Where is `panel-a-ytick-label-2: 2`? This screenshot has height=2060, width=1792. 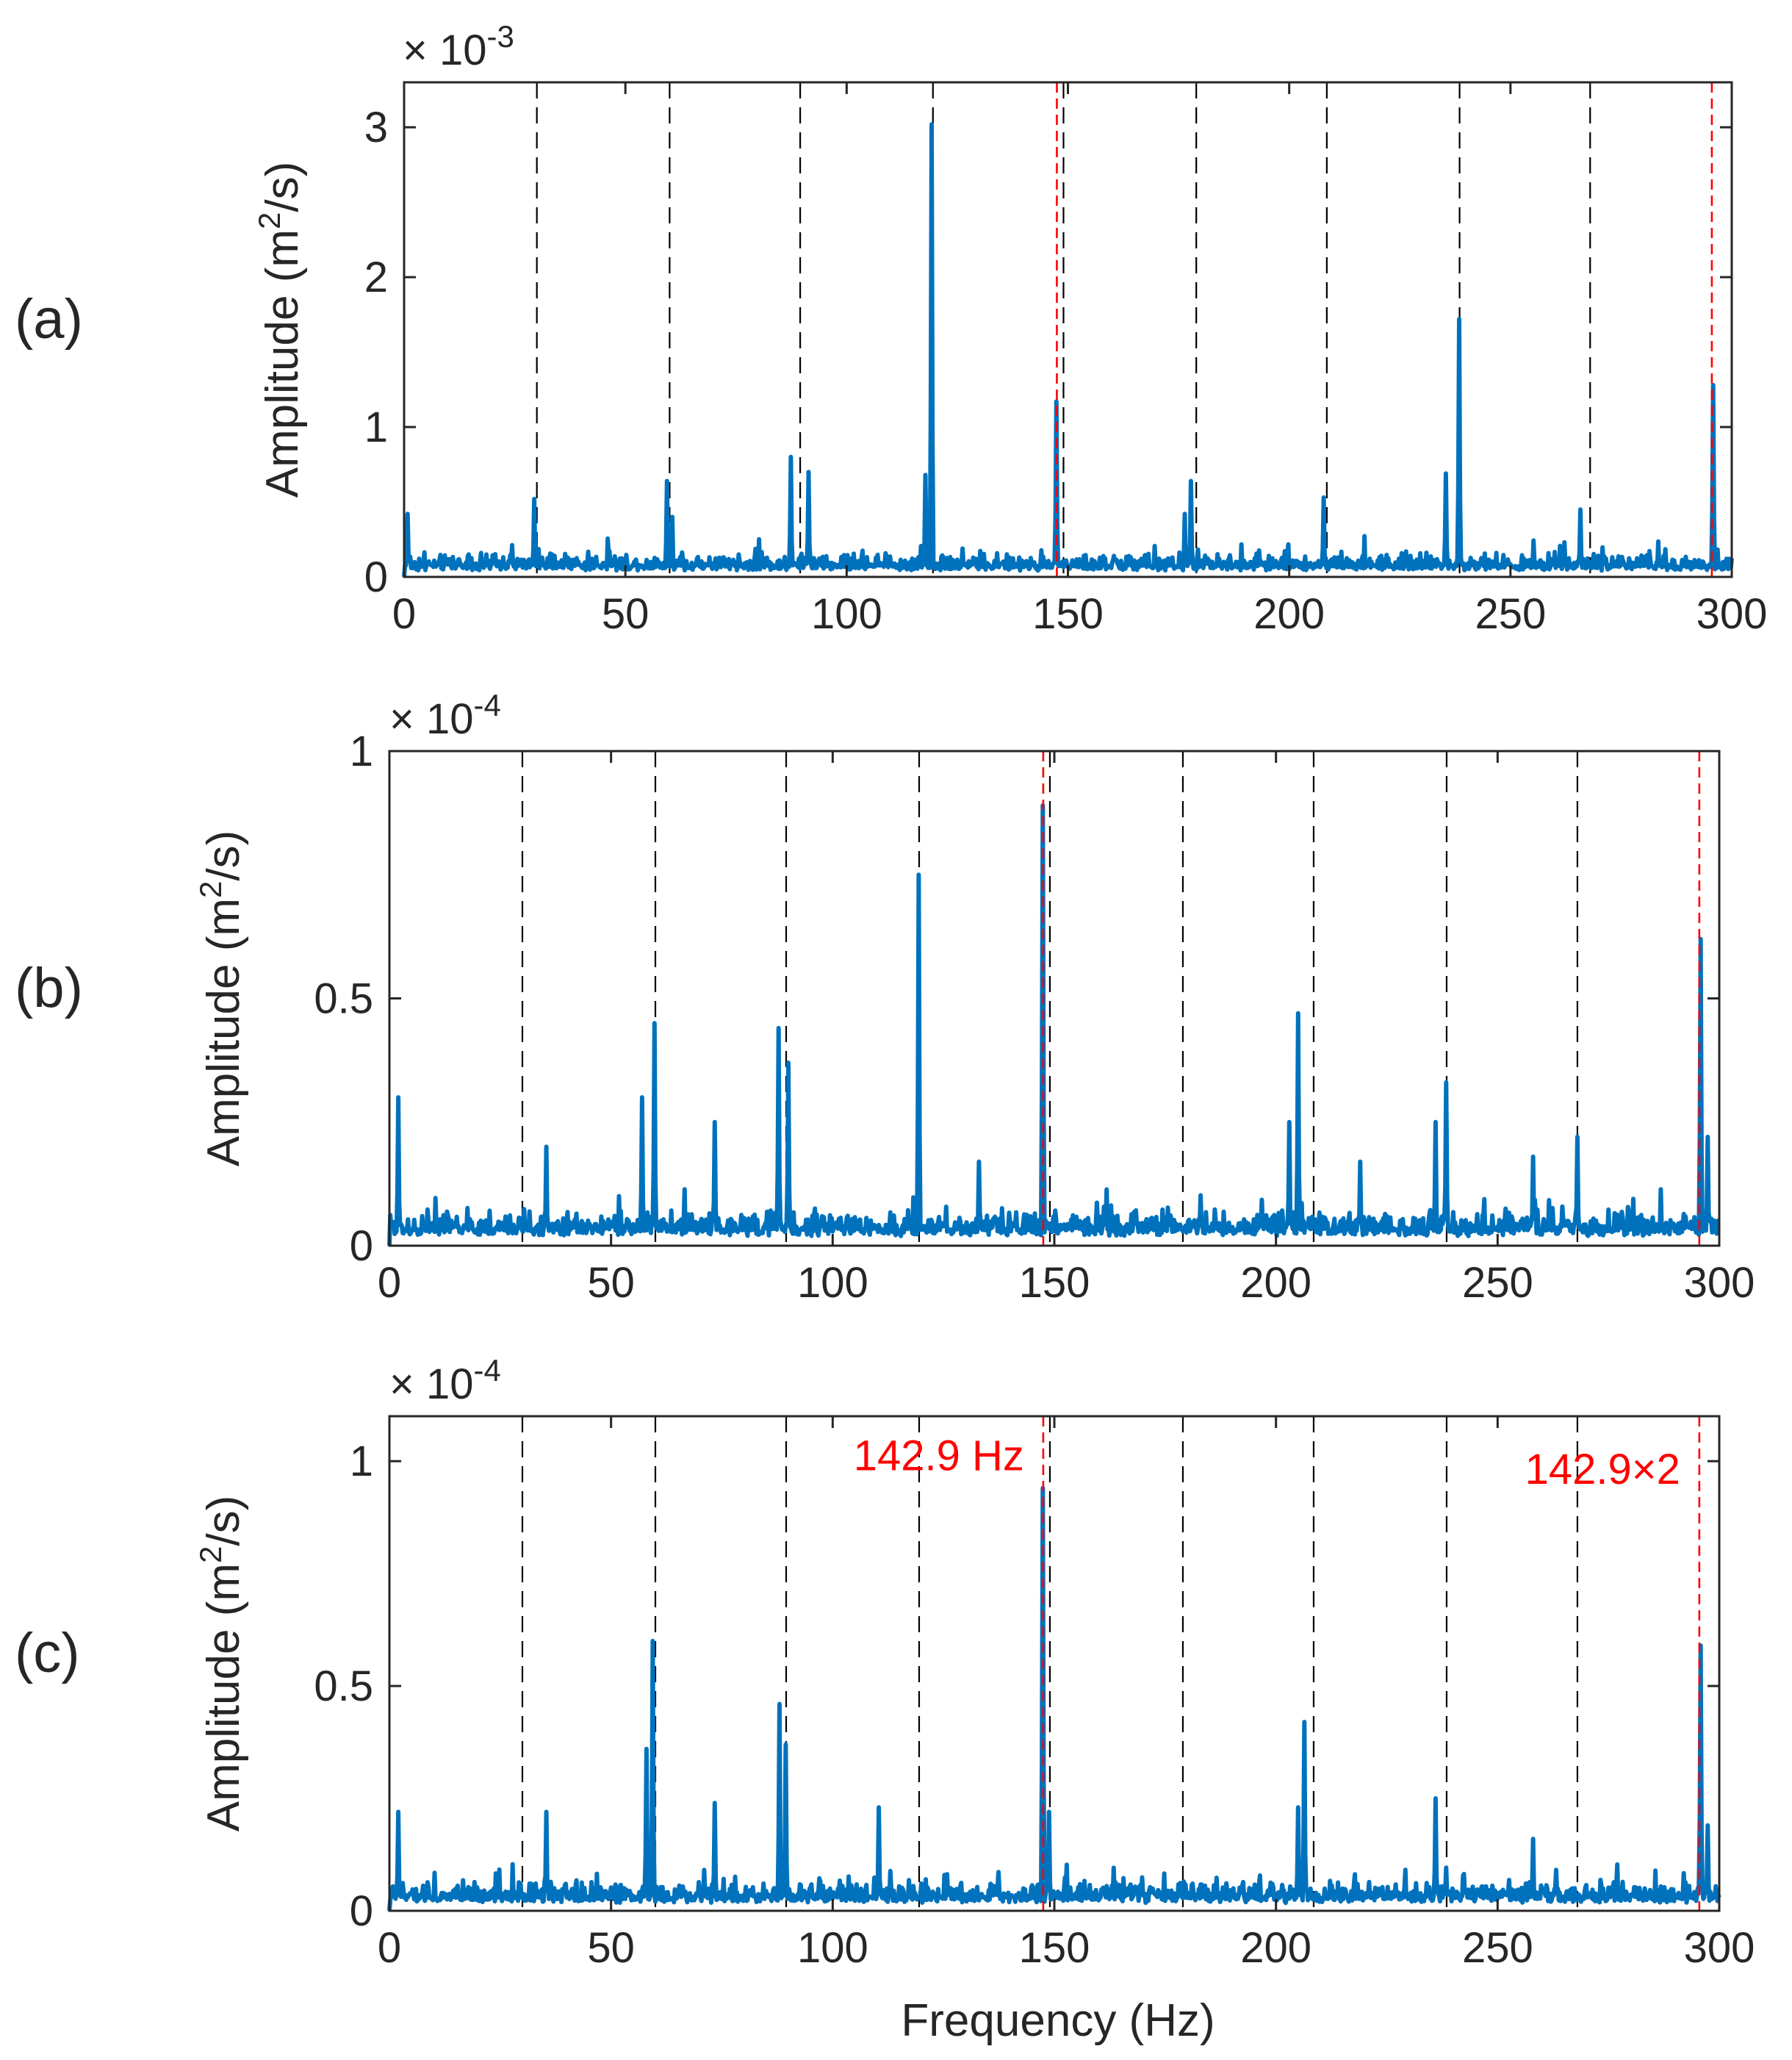 panel-a-ytick-label-2: 2 is located at coordinates (376, 277).